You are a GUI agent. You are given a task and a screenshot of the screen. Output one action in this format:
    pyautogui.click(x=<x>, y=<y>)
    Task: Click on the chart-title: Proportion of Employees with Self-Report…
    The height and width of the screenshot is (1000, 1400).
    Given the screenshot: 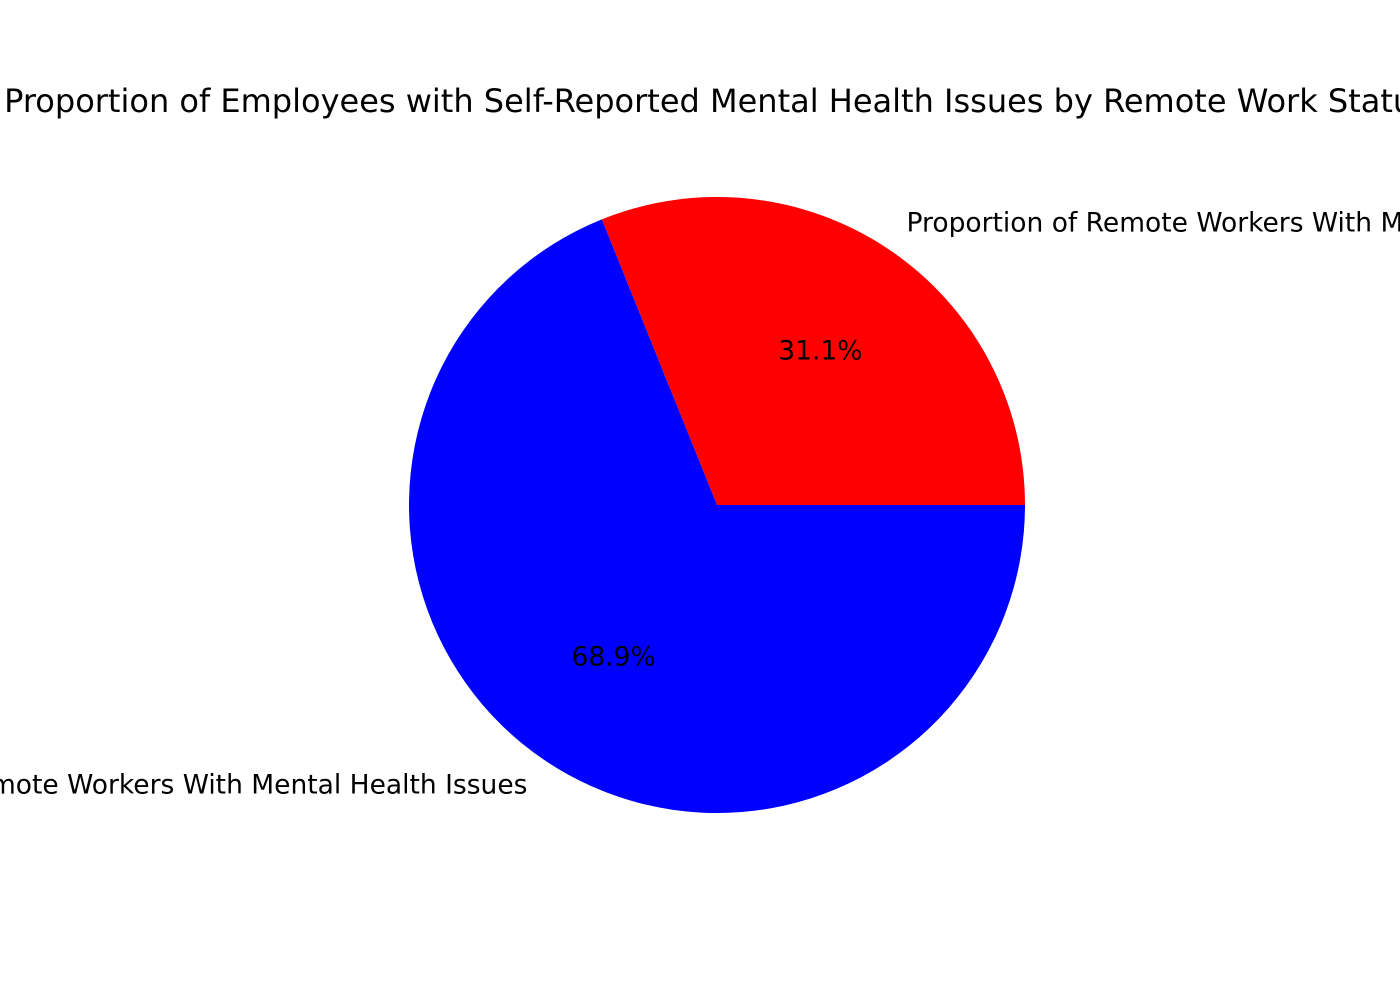 What is the action you would take?
    pyautogui.click(x=702, y=101)
    